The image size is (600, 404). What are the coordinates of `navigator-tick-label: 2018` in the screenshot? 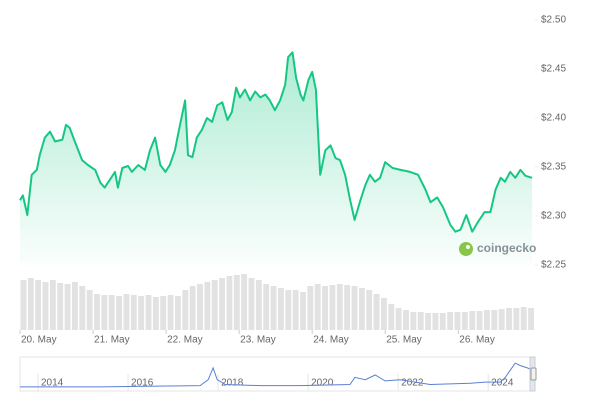 It's located at (232, 383).